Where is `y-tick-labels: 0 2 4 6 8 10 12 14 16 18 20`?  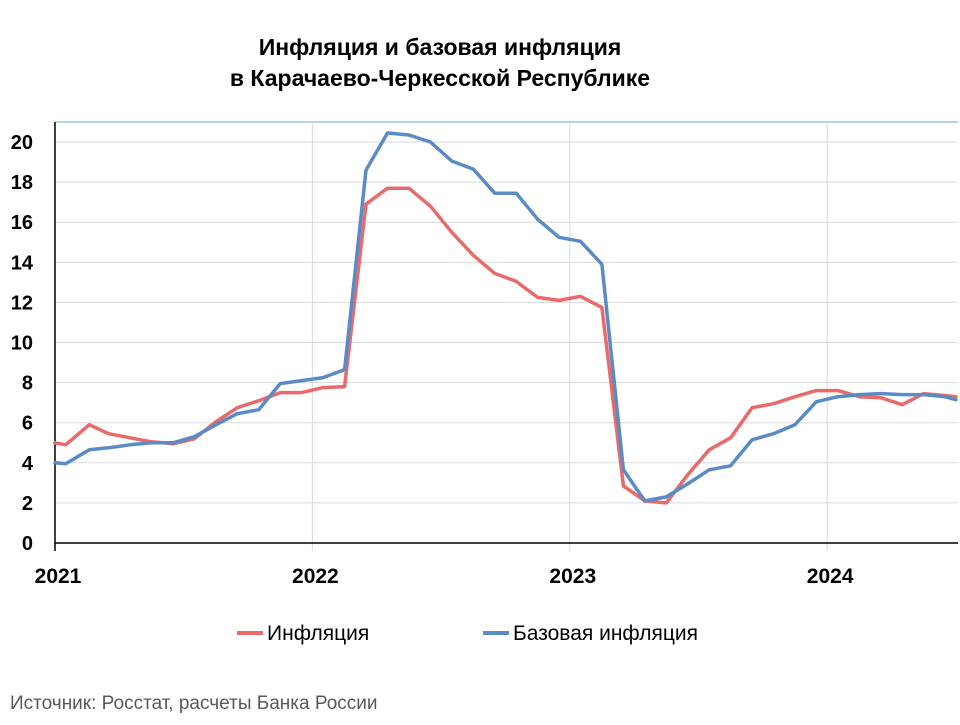
y-tick-labels: 0 2 4 6 8 10 12 14 16 18 20 is located at coordinates (22, 343).